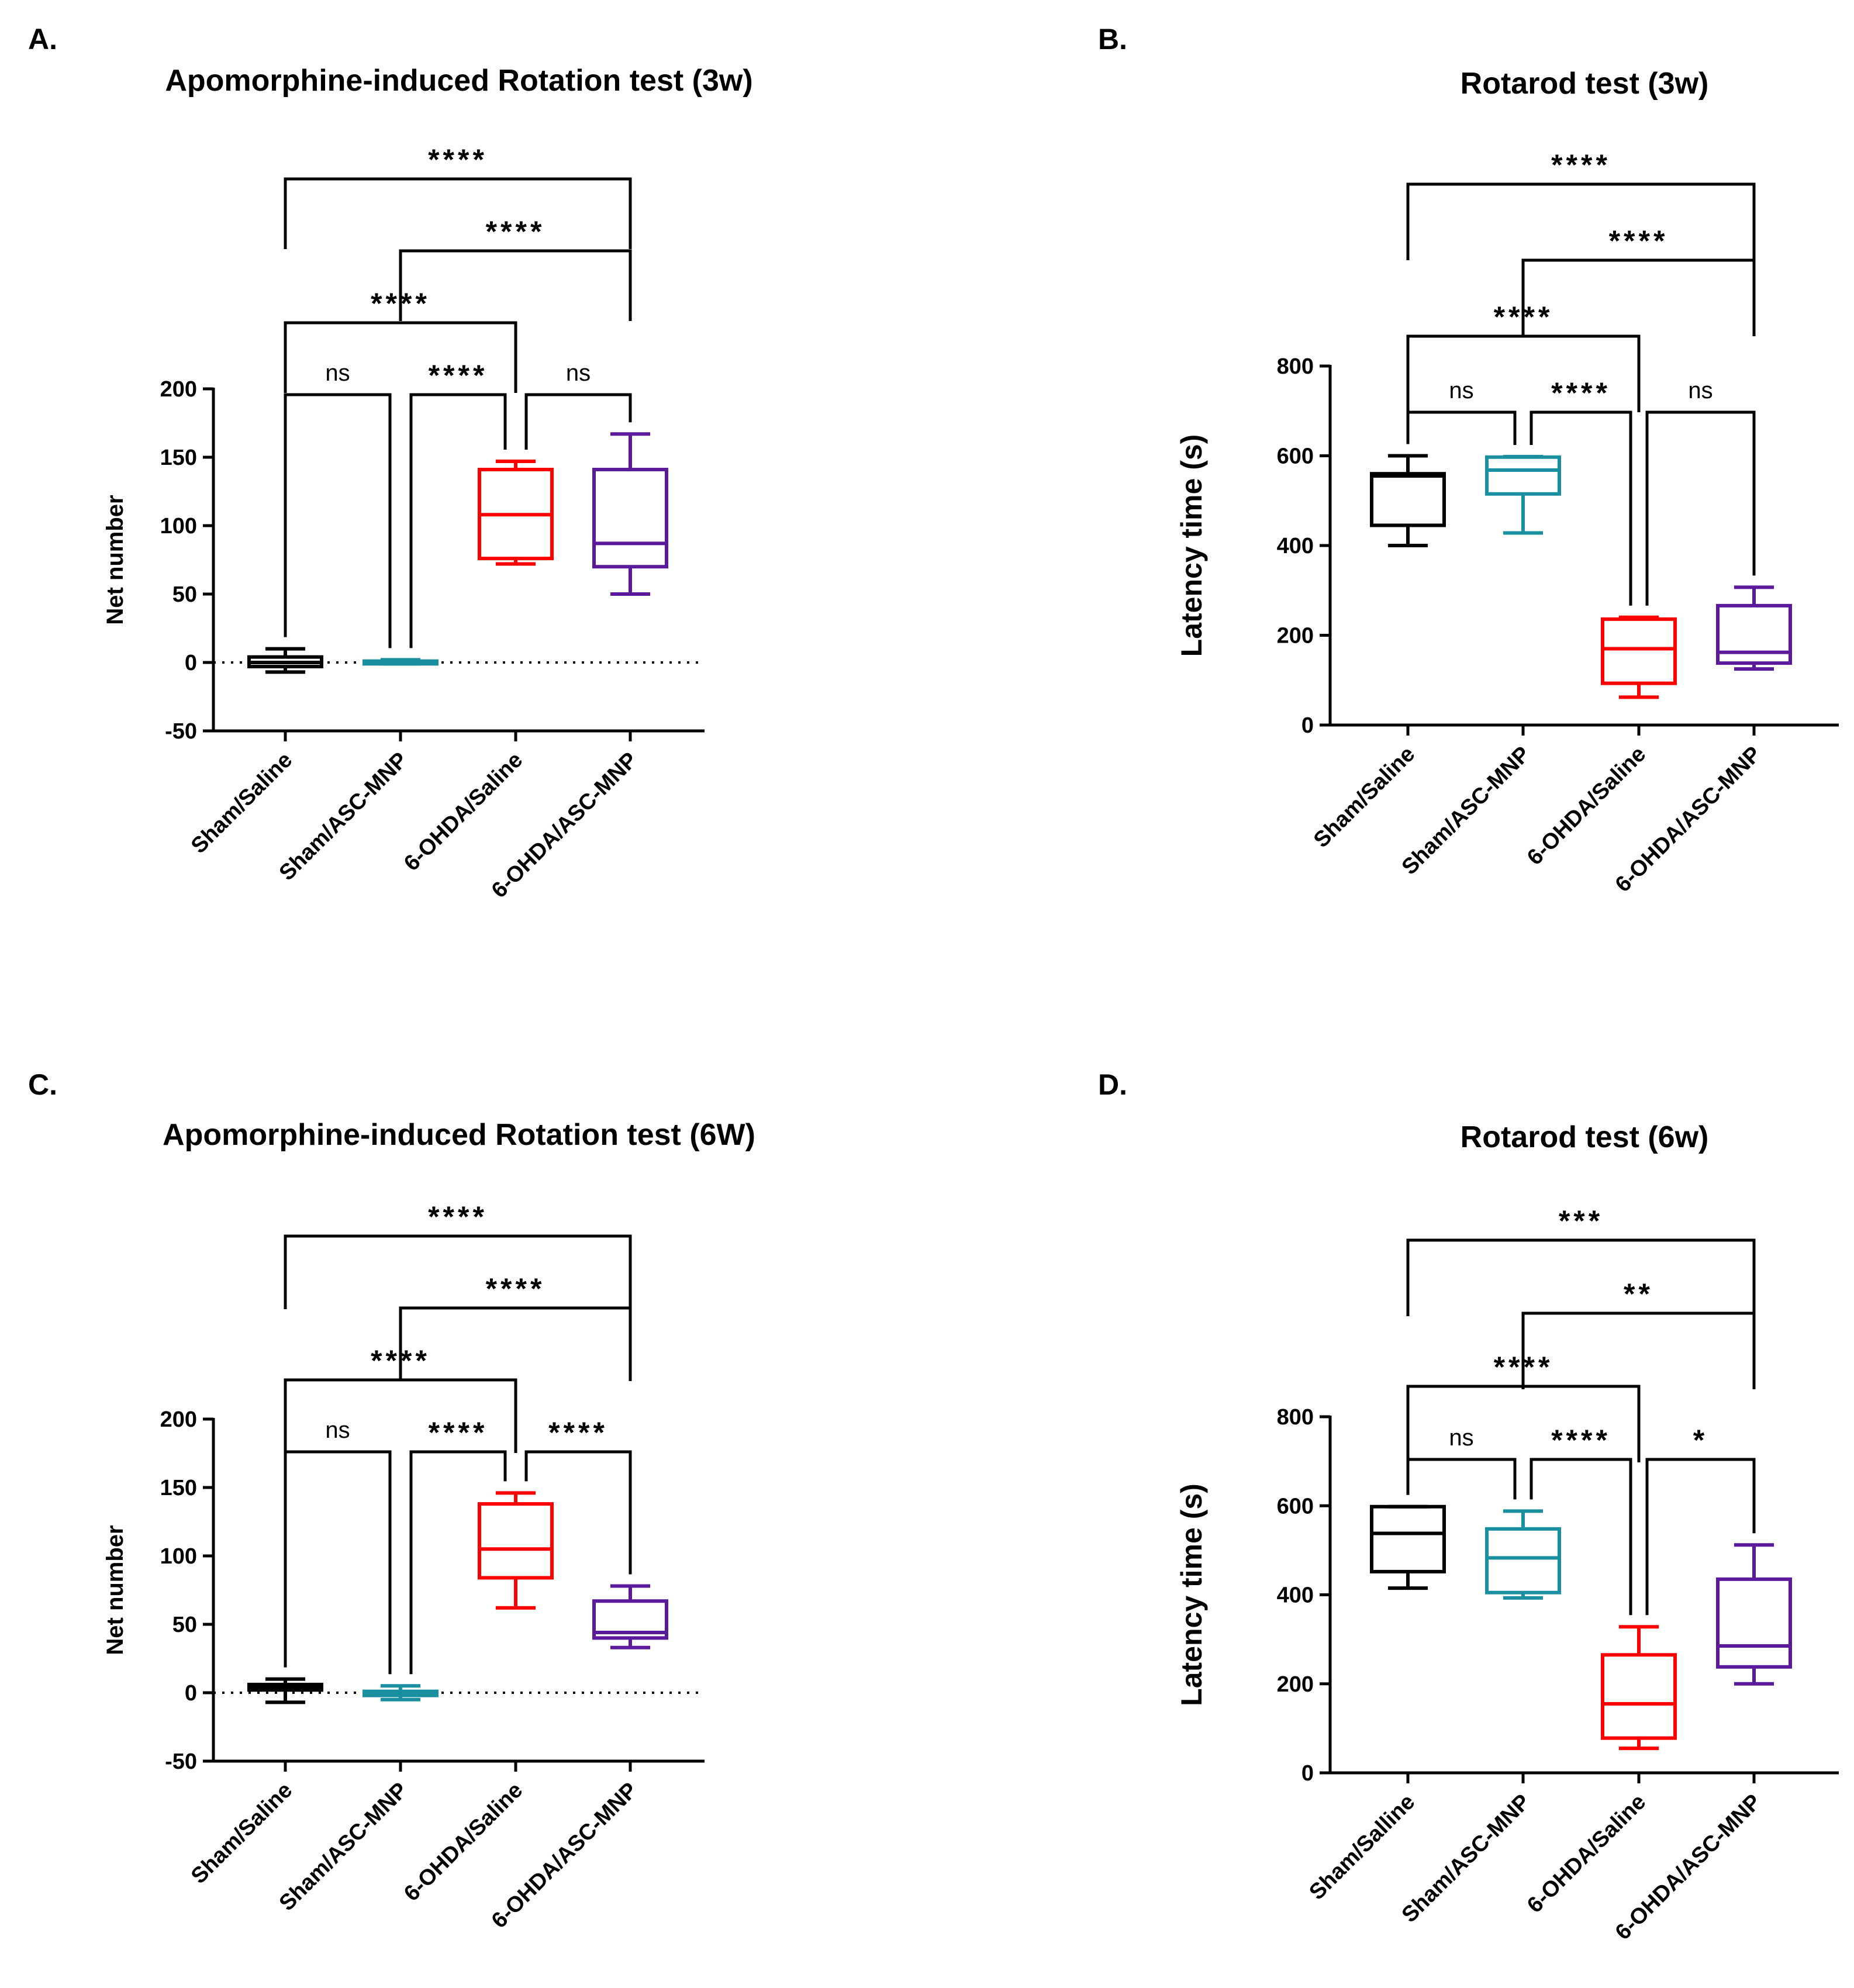 Image resolution: width=1854 pixels, height=1988 pixels. I want to click on panel-letter: C., so click(43, 1084).